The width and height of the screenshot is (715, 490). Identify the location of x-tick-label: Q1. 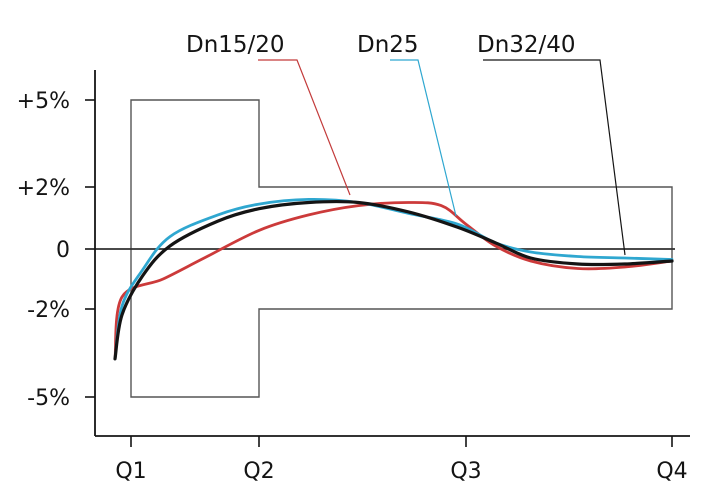
(130, 471).